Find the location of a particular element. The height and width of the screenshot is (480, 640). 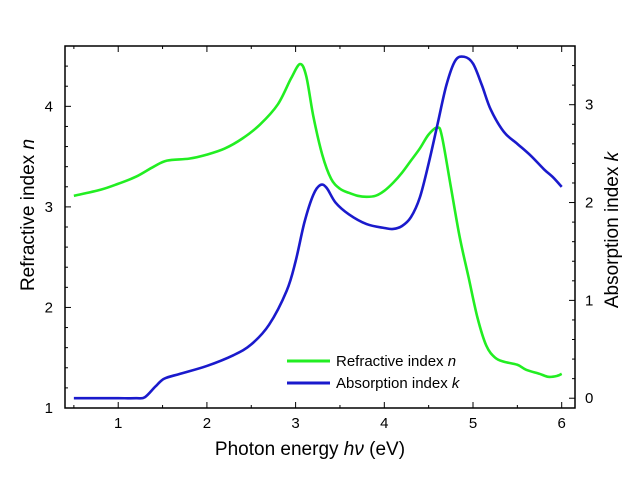

y-right-tick-label: 3 is located at coordinates (589, 105).